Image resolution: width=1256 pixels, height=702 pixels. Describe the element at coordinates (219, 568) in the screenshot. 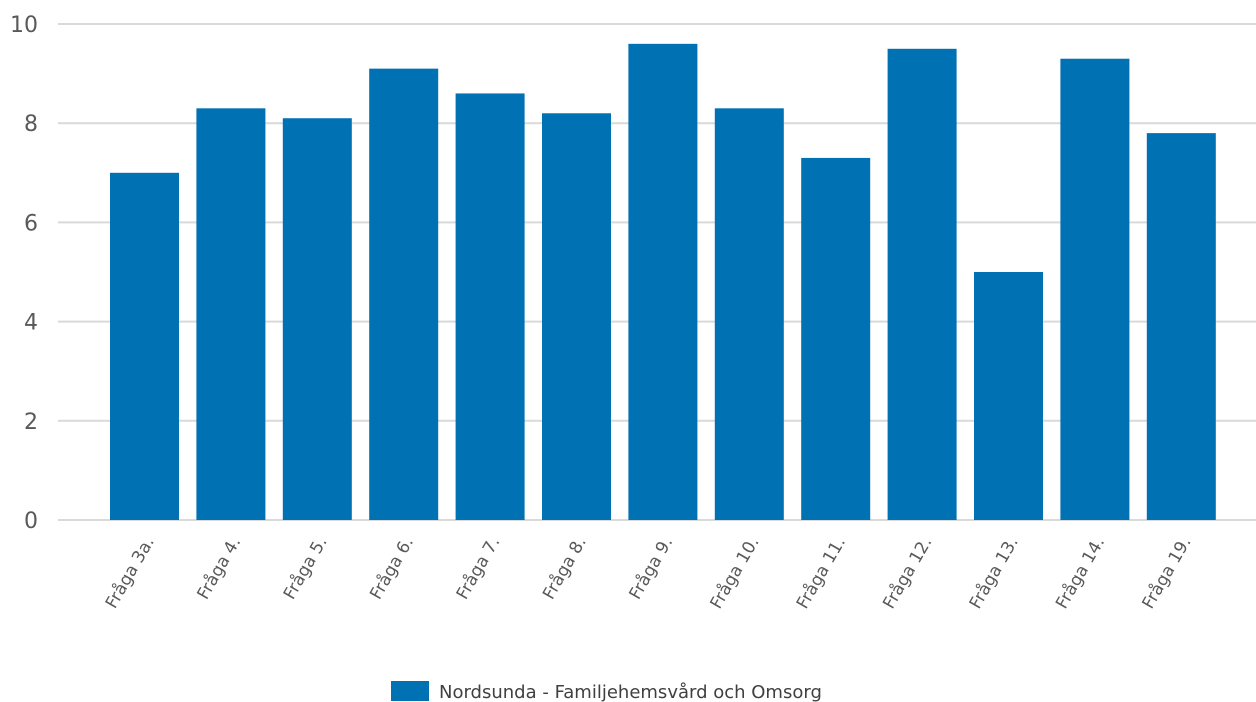

I see `x-tick-label: Fråga 4.` at that location.